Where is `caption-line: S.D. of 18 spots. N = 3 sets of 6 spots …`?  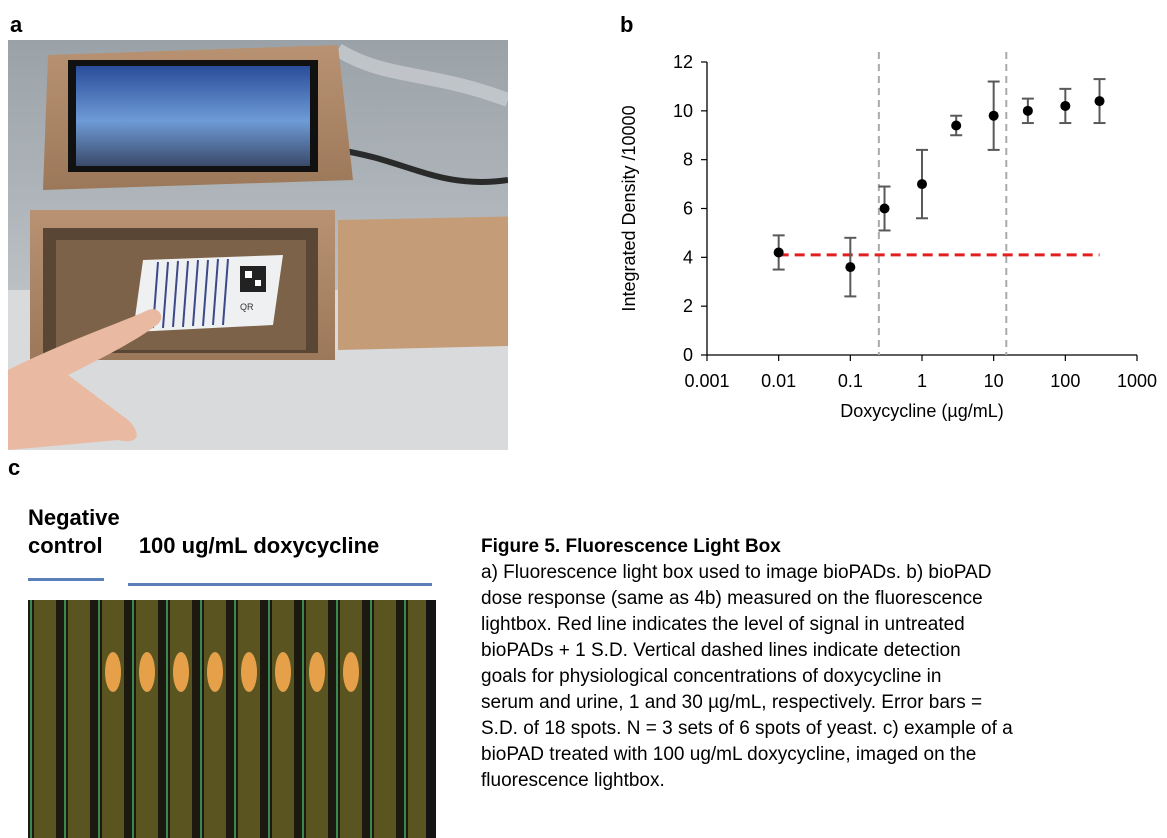
caption-line: S.D. of 18 spots. N = 3 sets of 6 spots … is located at coordinates (747, 728).